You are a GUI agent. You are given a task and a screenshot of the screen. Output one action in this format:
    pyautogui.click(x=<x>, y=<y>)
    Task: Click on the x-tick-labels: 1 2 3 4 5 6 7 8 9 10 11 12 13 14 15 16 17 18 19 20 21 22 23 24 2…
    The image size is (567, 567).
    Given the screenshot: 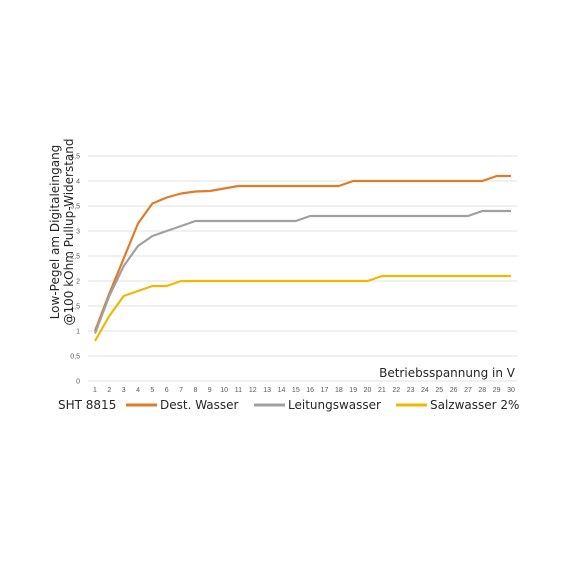 What is the action you would take?
    pyautogui.click(x=304, y=390)
    